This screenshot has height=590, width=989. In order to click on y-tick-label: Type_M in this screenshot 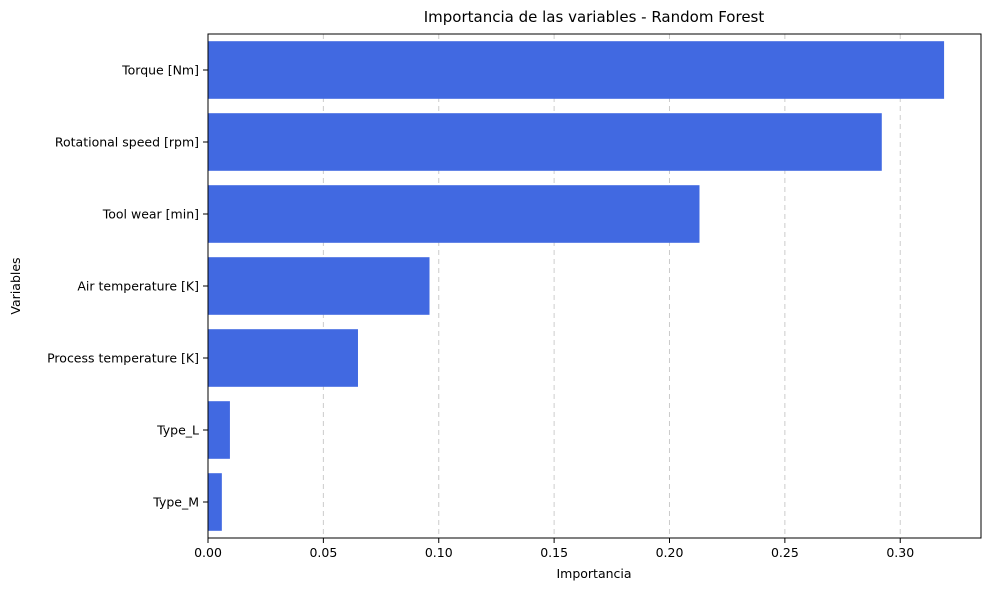, I will do `click(175, 502)`.